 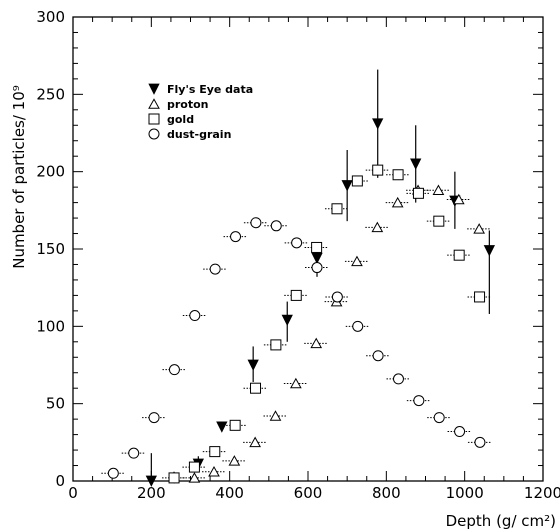 What do you see at coordinates (210, 89) in the screenshot?
I see `legend-label: Fly's Eye data` at bounding box center [210, 89].